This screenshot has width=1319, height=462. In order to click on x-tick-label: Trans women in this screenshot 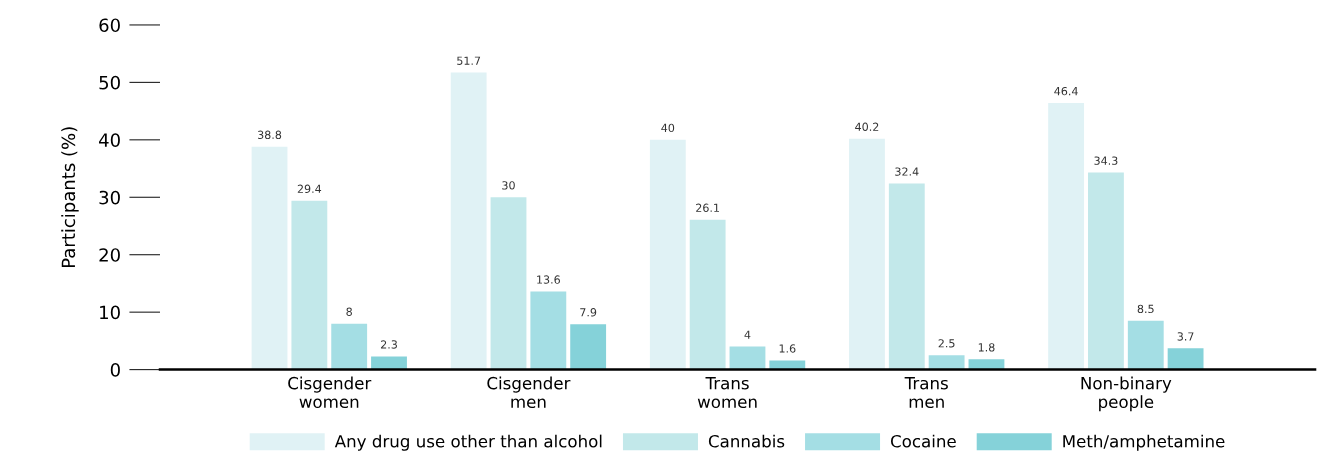, I will do `click(727, 393)`.